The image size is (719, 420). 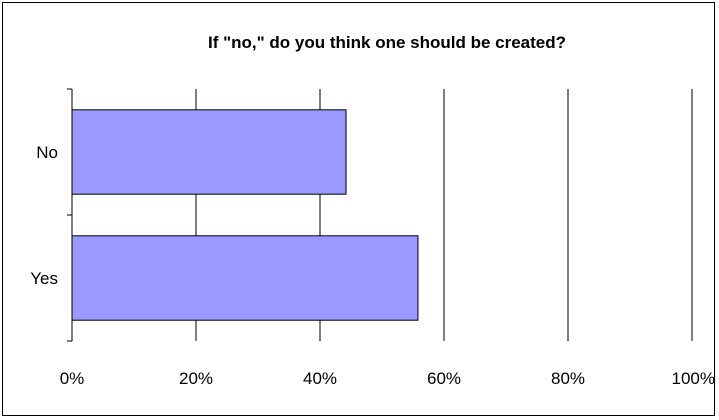 I want to click on category-label: No, so click(x=47, y=152).